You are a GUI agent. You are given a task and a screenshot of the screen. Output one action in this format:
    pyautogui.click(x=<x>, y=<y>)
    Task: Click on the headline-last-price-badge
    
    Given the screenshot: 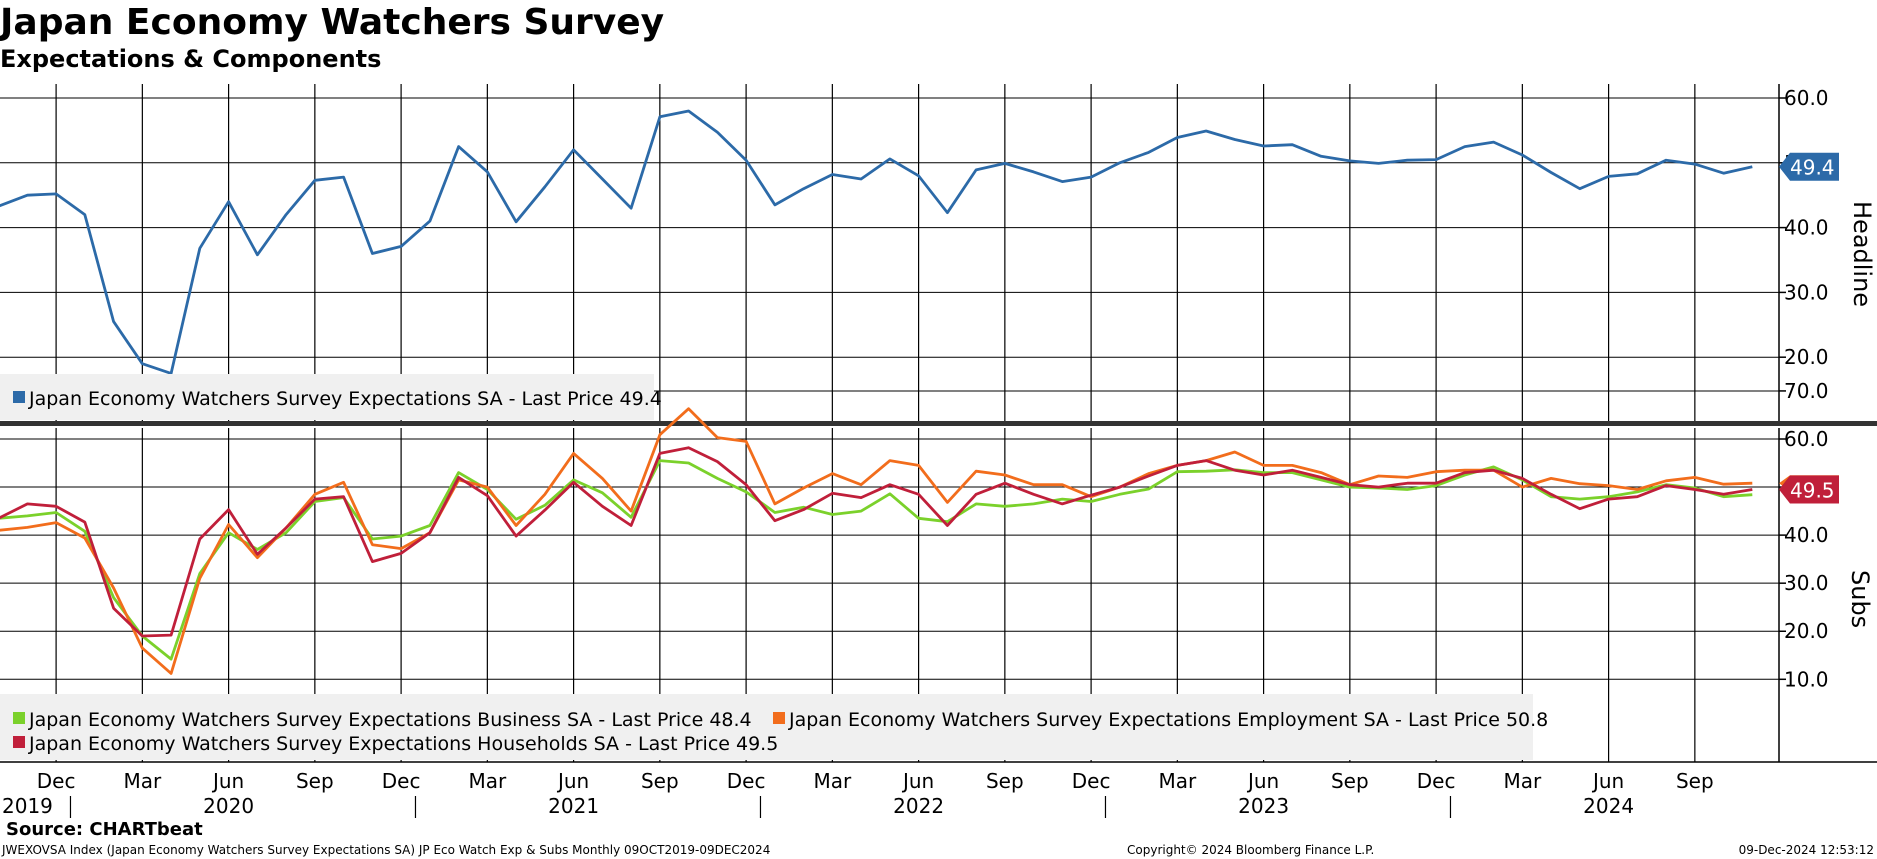 What is the action you would take?
    pyautogui.click(x=1809, y=166)
    